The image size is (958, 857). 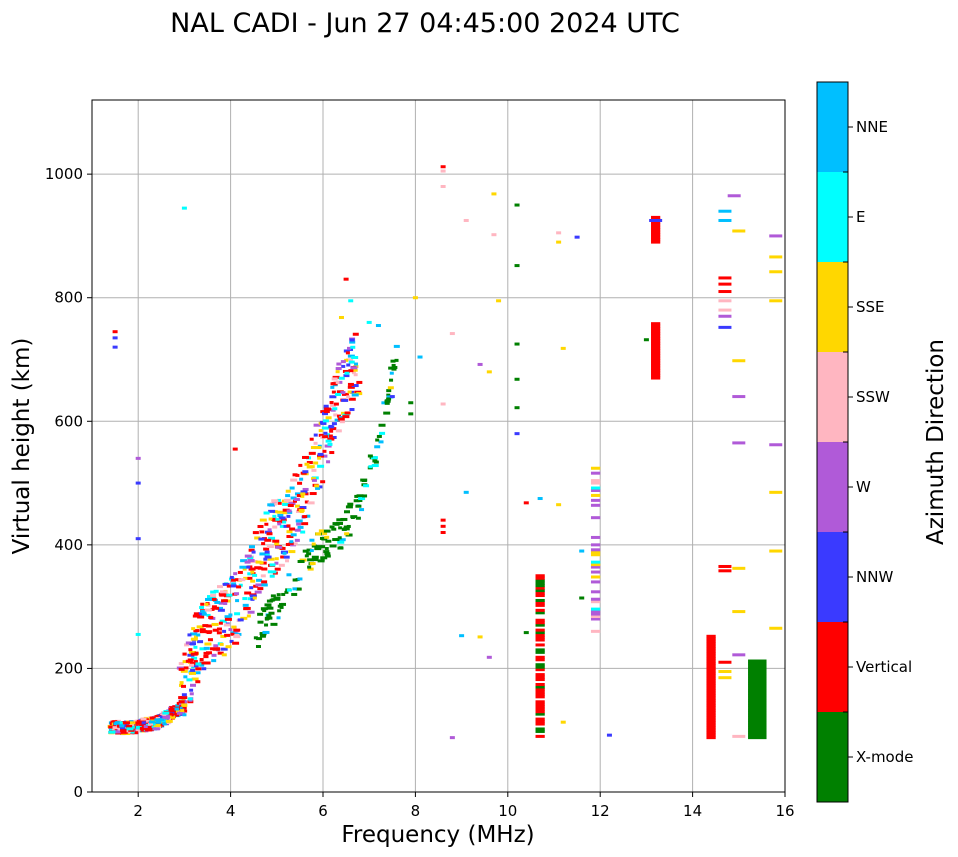 I want to click on colorbar-tick-label: W, so click(x=863, y=487).